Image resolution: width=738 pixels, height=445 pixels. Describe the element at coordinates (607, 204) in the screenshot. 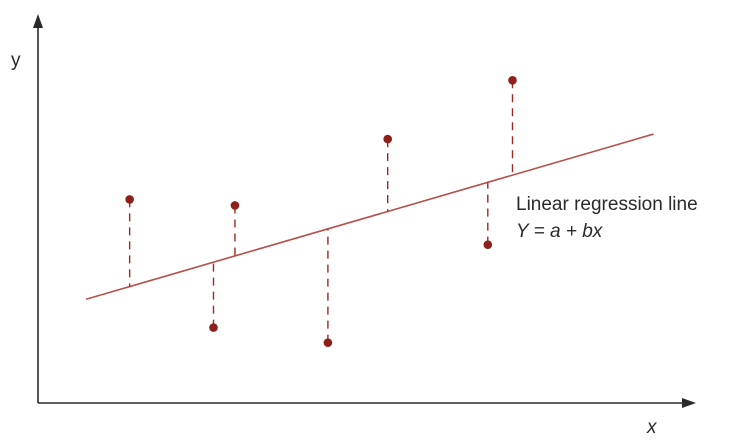

I see `regression-line-label: Linear regression line` at that location.